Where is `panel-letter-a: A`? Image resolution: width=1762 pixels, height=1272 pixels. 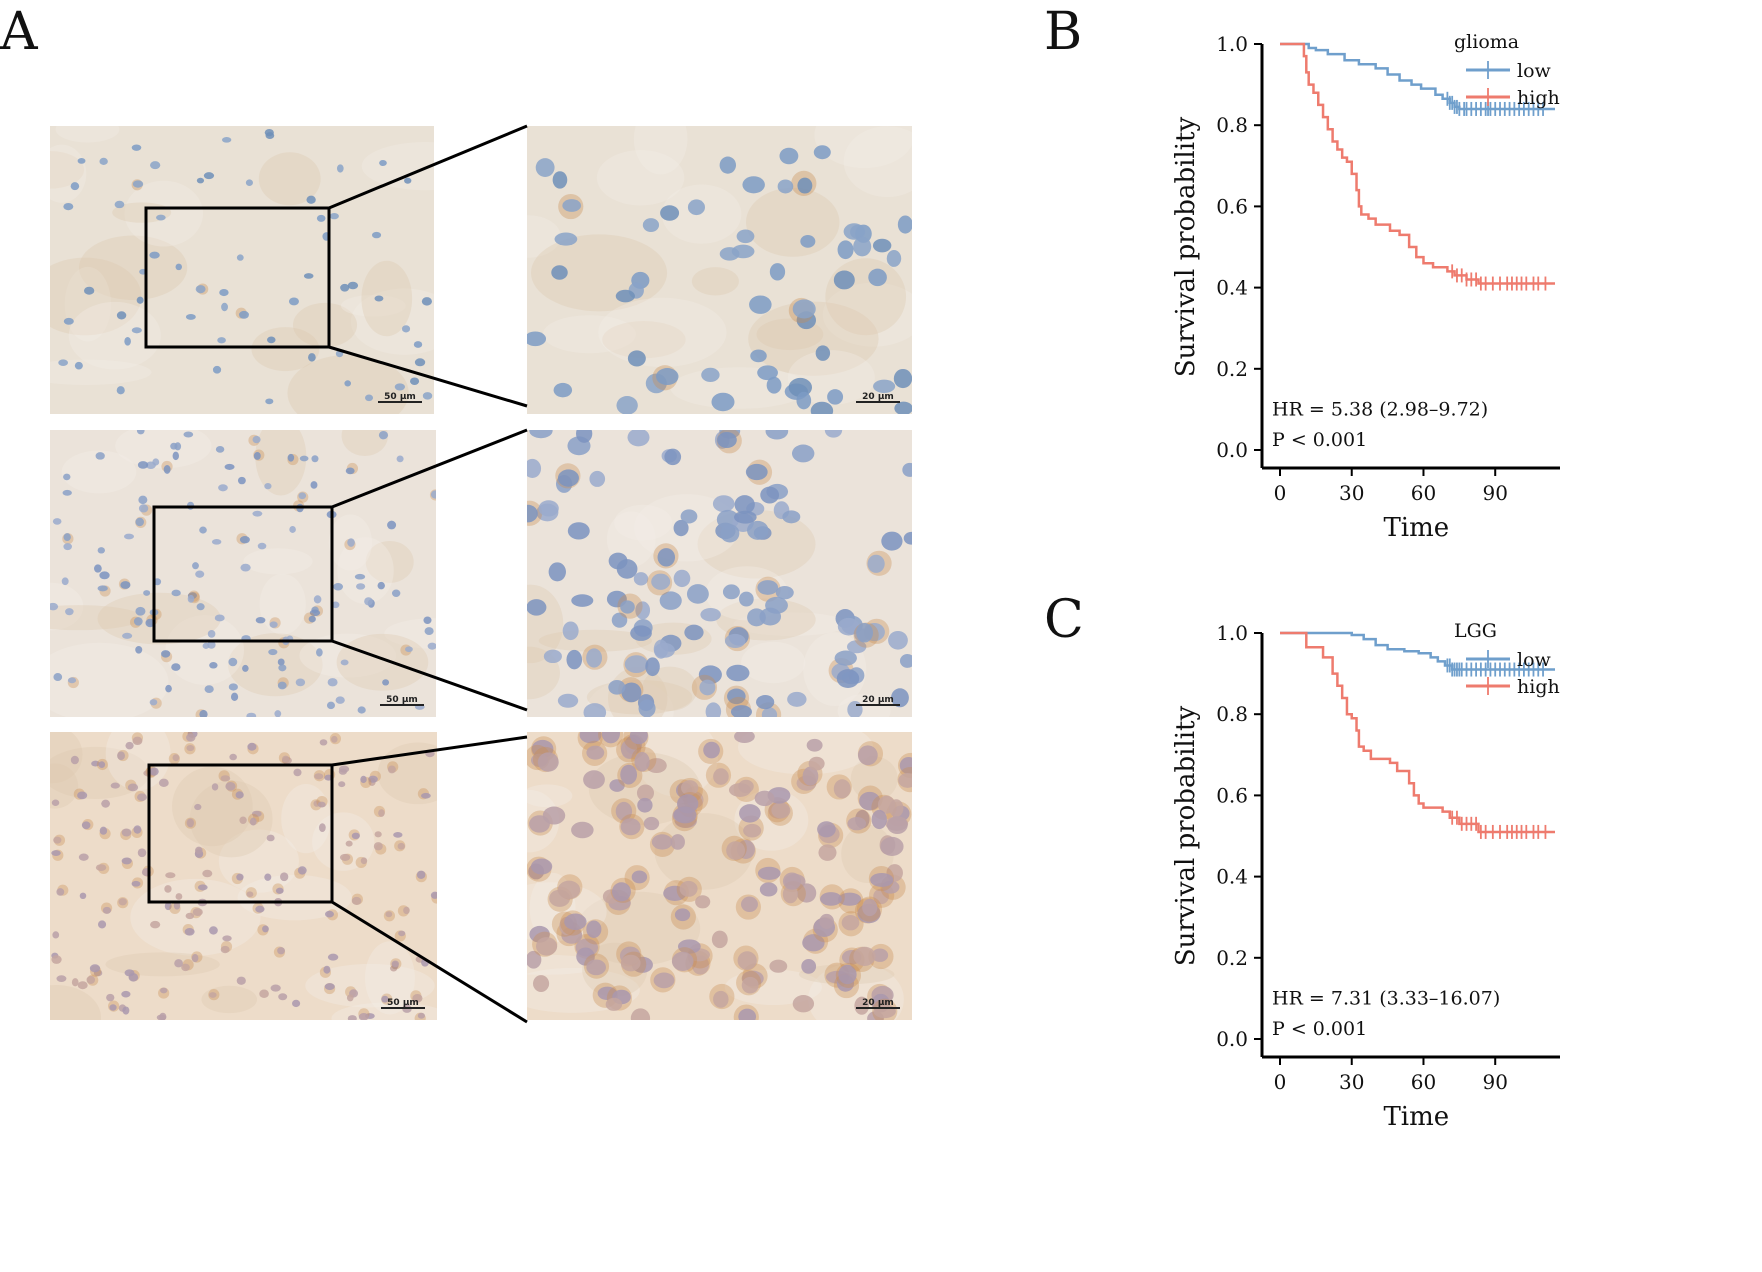 panel-letter-a: A is located at coordinates (19, 32).